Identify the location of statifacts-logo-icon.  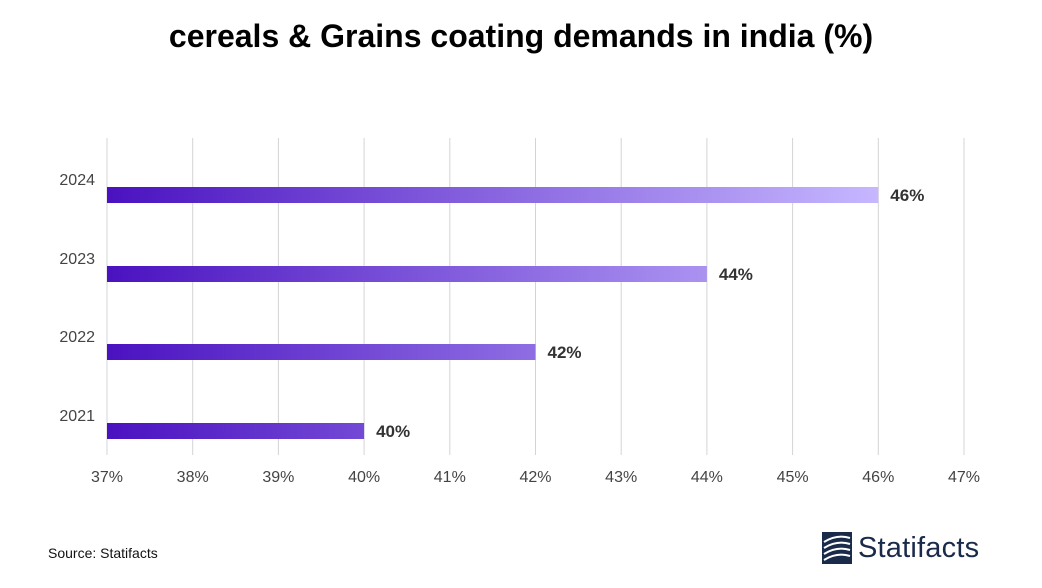
(837, 548).